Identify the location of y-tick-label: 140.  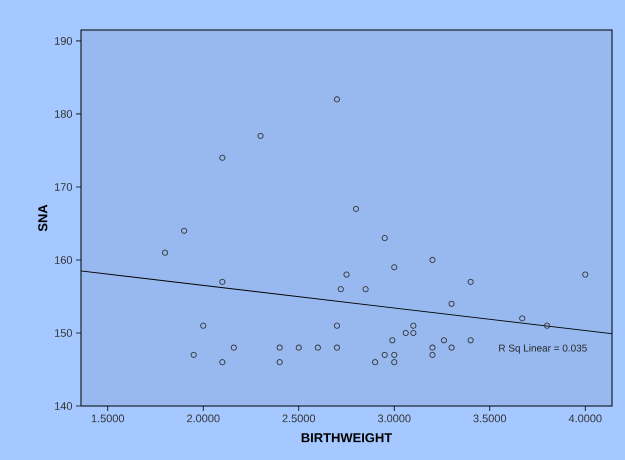
(63, 406).